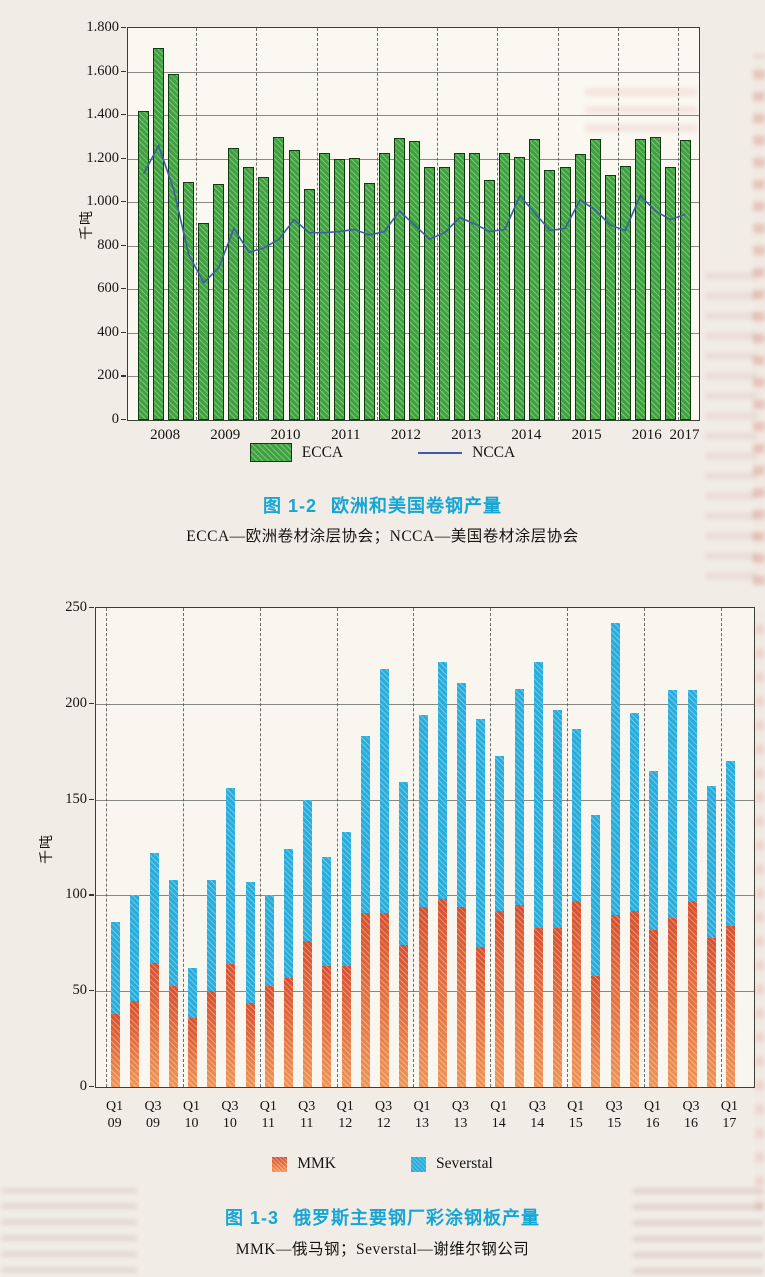  Describe the element at coordinates (153, 1115) in the screenshot. I see `x-axis-quarter-label: Q3 09` at that location.